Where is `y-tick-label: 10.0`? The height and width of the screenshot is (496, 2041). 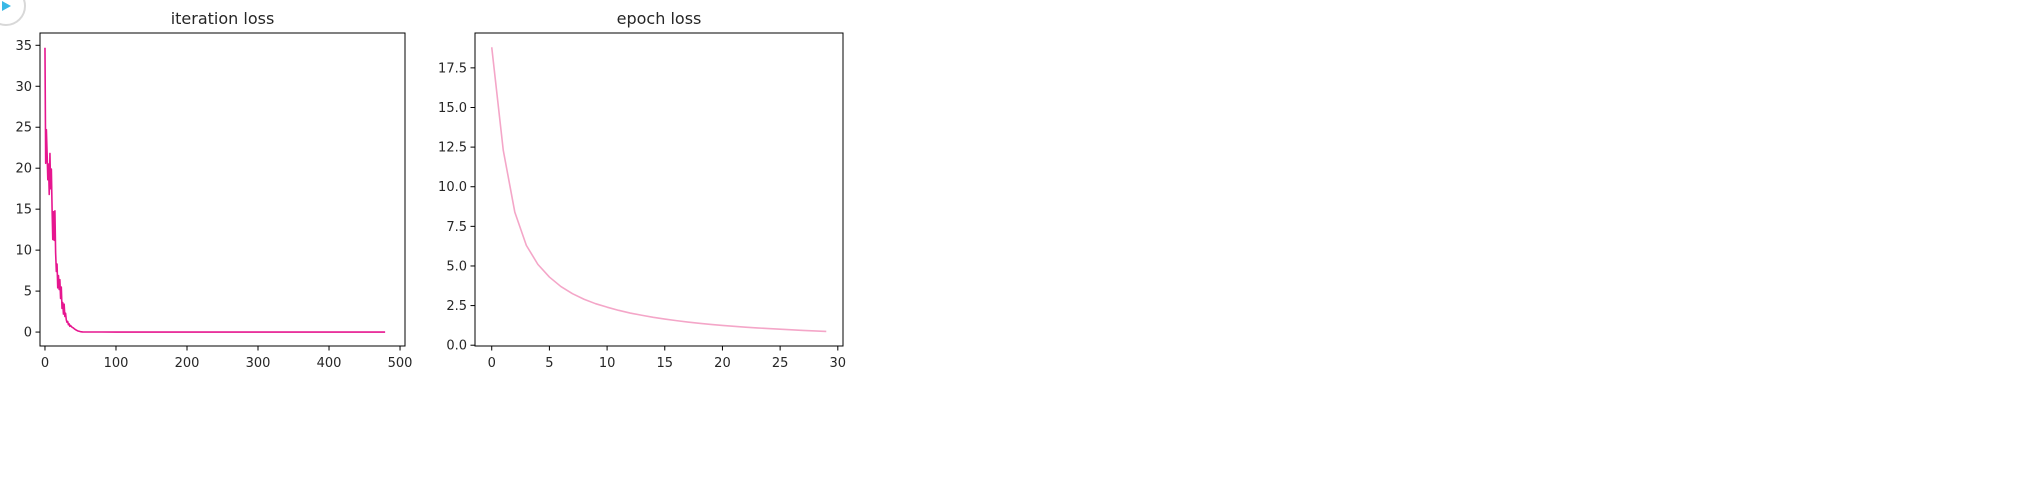 y-tick-label: 10.0 is located at coordinates (452, 187).